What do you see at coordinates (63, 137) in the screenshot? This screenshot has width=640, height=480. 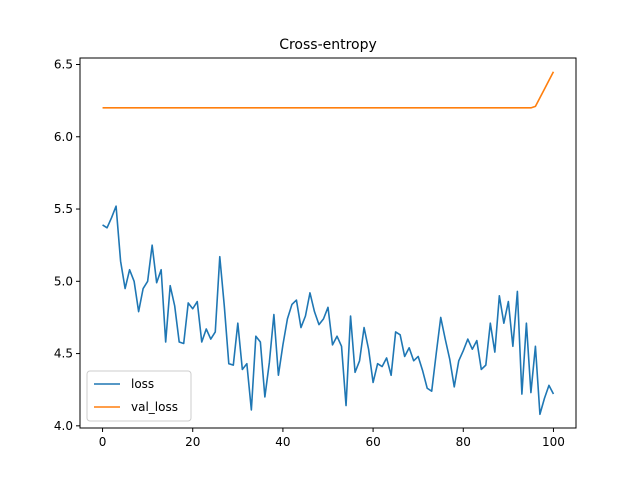 I see `y-tick-label: 6.0` at bounding box center [63, 137].